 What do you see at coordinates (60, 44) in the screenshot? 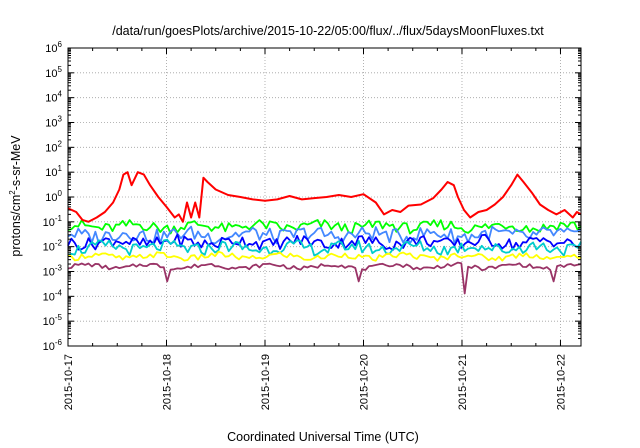
I see `y-tick-exponent: 6` at bounding box center [60, 44].